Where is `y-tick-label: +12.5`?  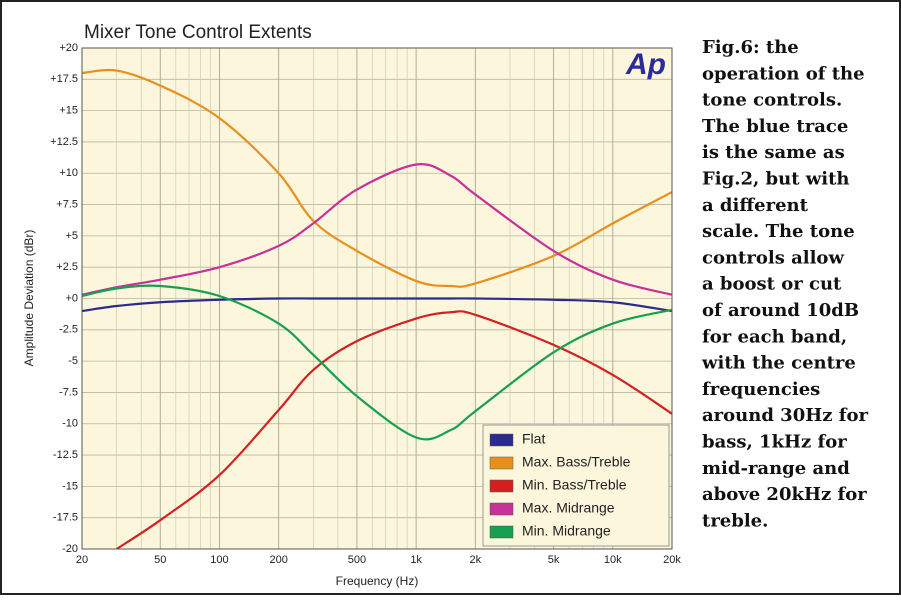
y-tick-label: +12.5 is located at coordinates (64, 142).